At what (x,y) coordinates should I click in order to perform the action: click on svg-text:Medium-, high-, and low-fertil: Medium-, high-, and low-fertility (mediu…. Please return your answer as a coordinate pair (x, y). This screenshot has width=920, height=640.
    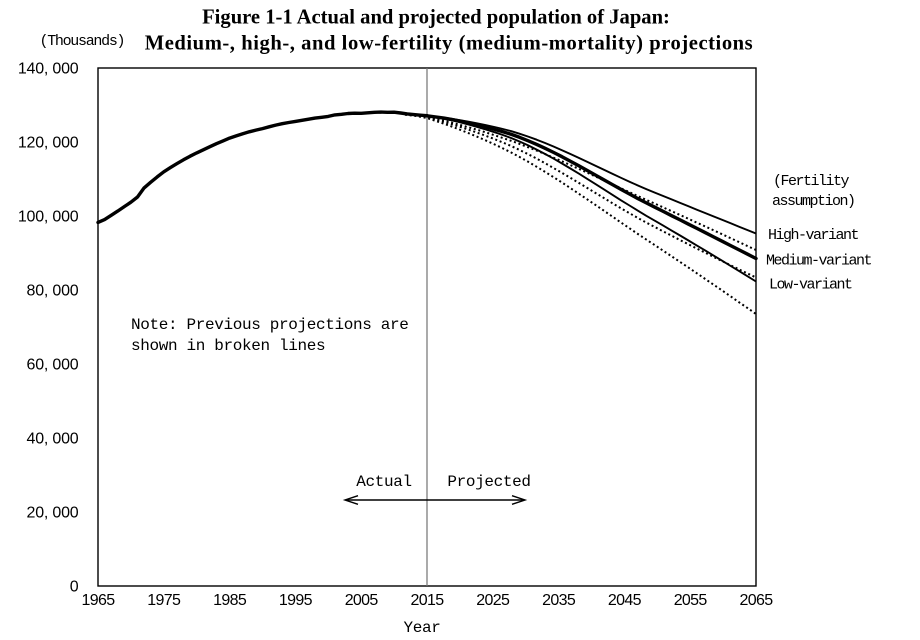
    Looking at the image, I should click on (449, 44).